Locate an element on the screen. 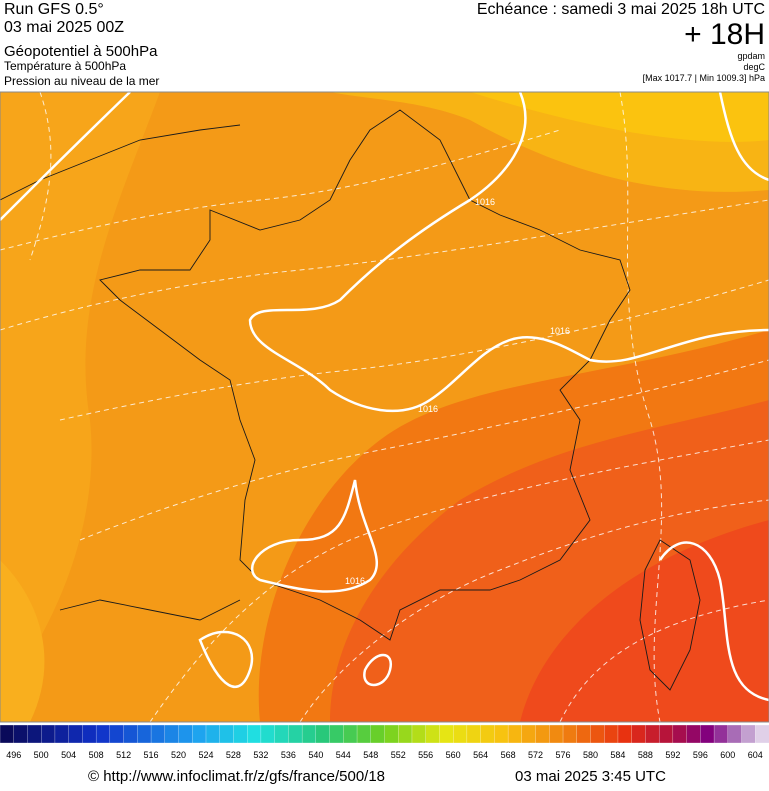 The width and height of the screenshot is (769, 791). timestamp: 03 mai 2025 3:45 UTC is located at coordinates (590, 776).